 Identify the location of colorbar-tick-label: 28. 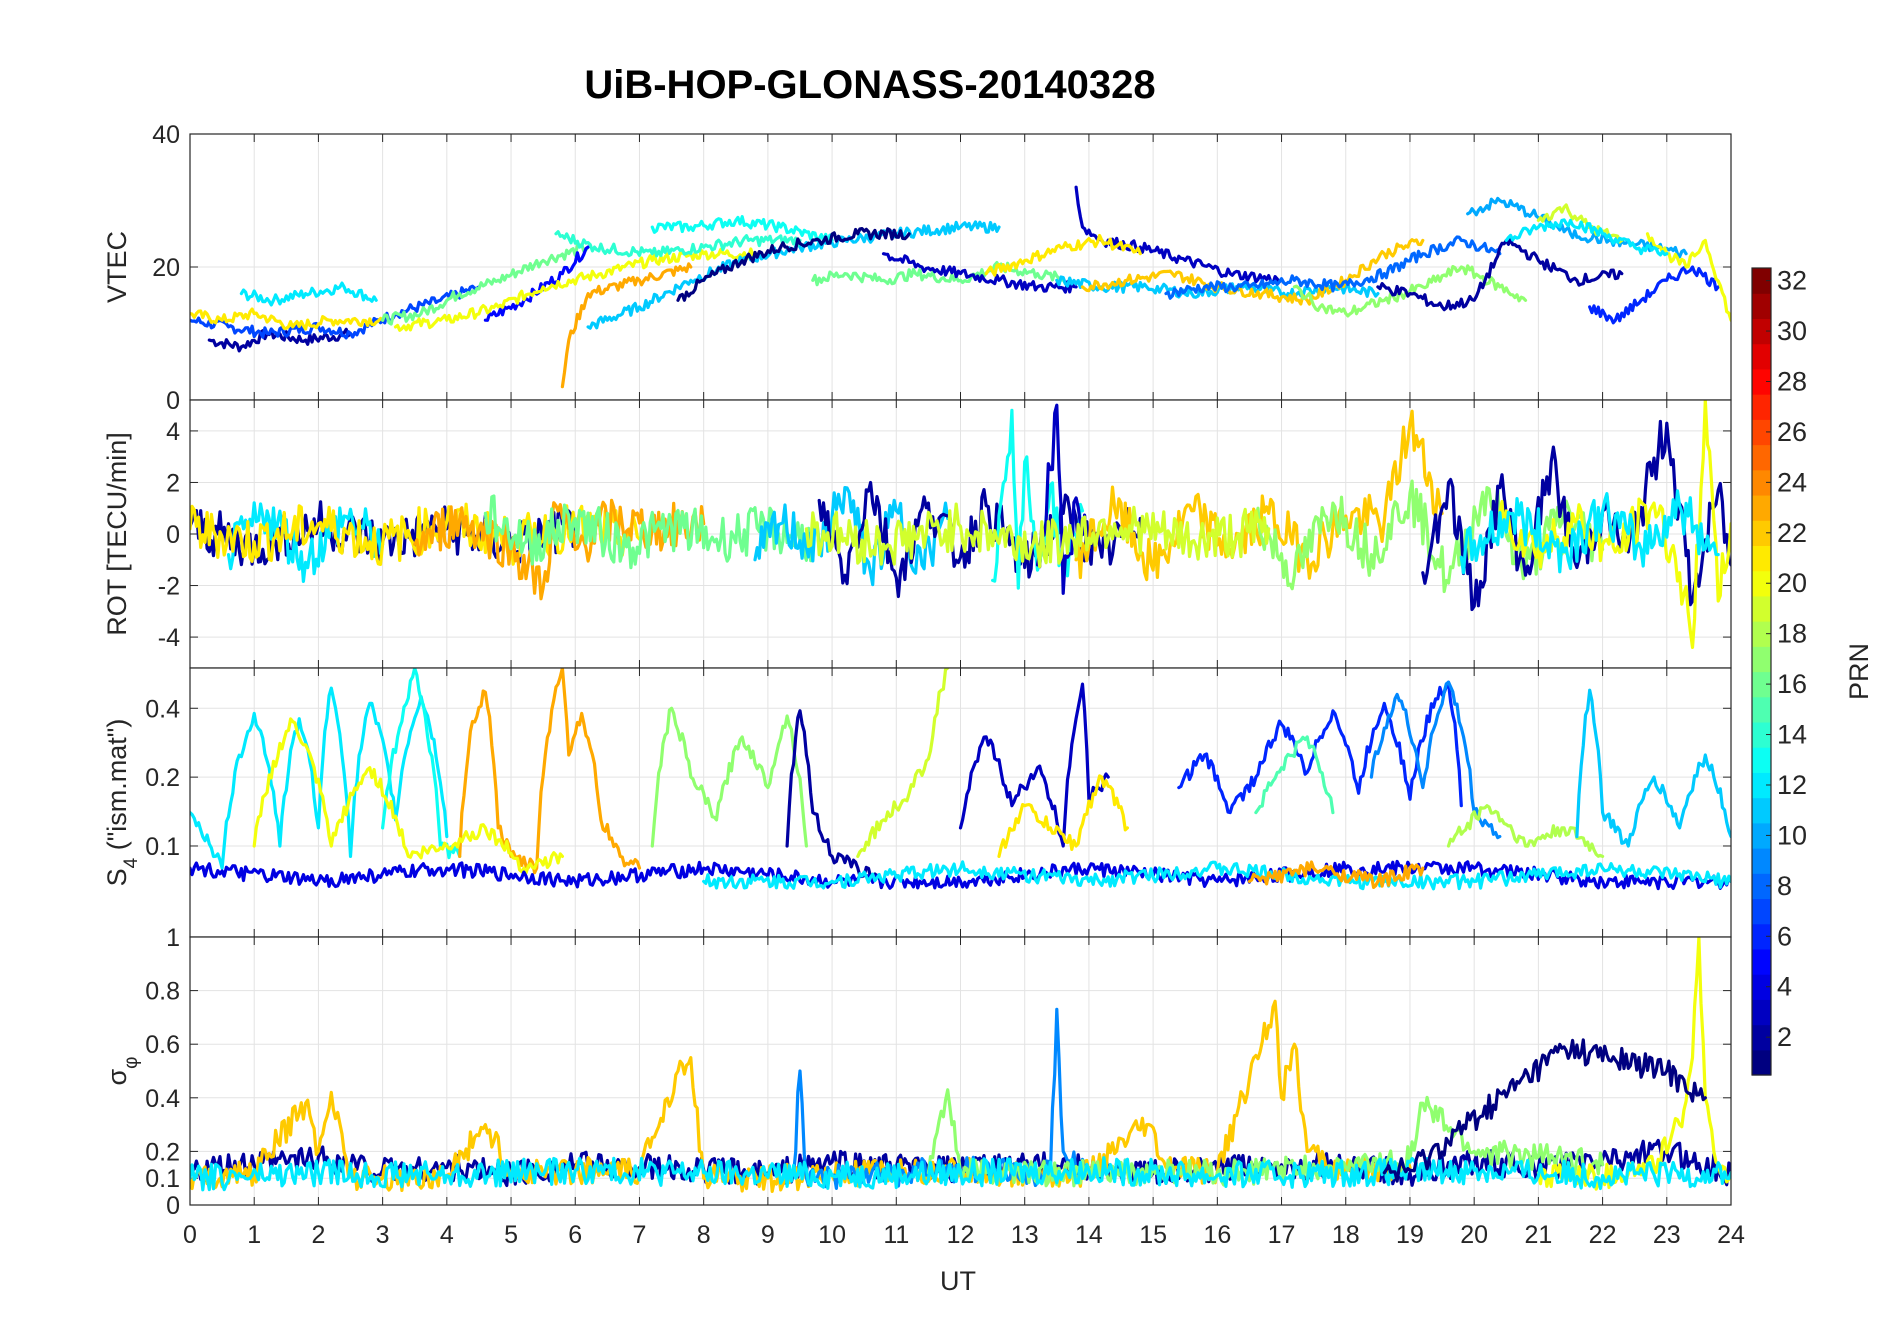
(1792, 381).